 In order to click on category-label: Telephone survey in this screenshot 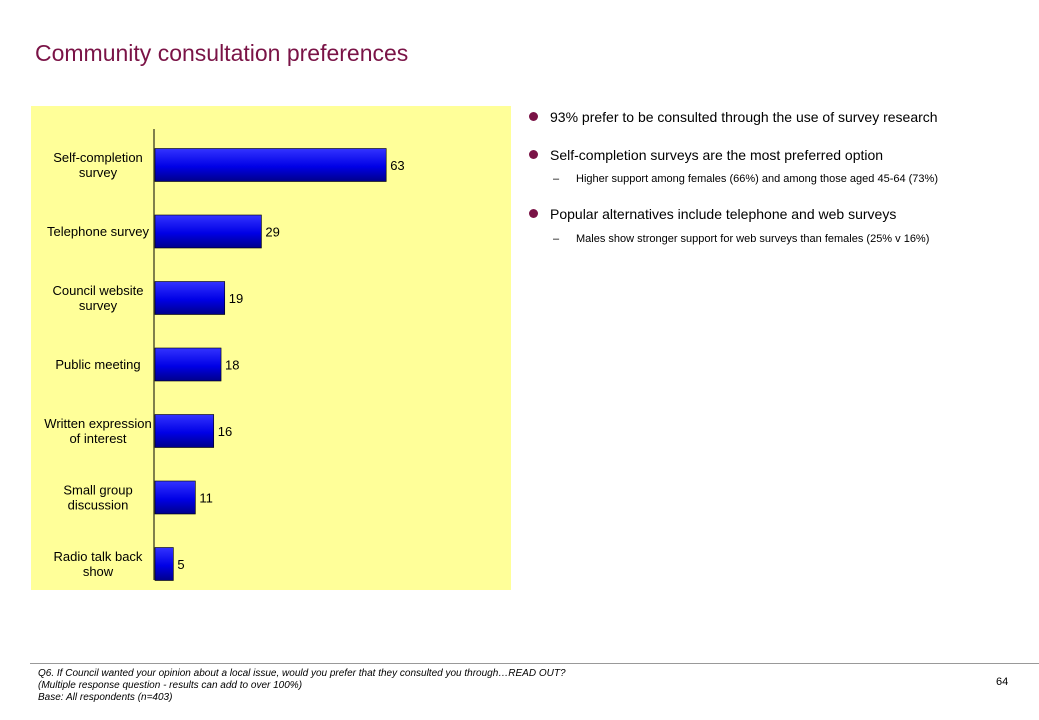, I will do `click(98, 231)`.